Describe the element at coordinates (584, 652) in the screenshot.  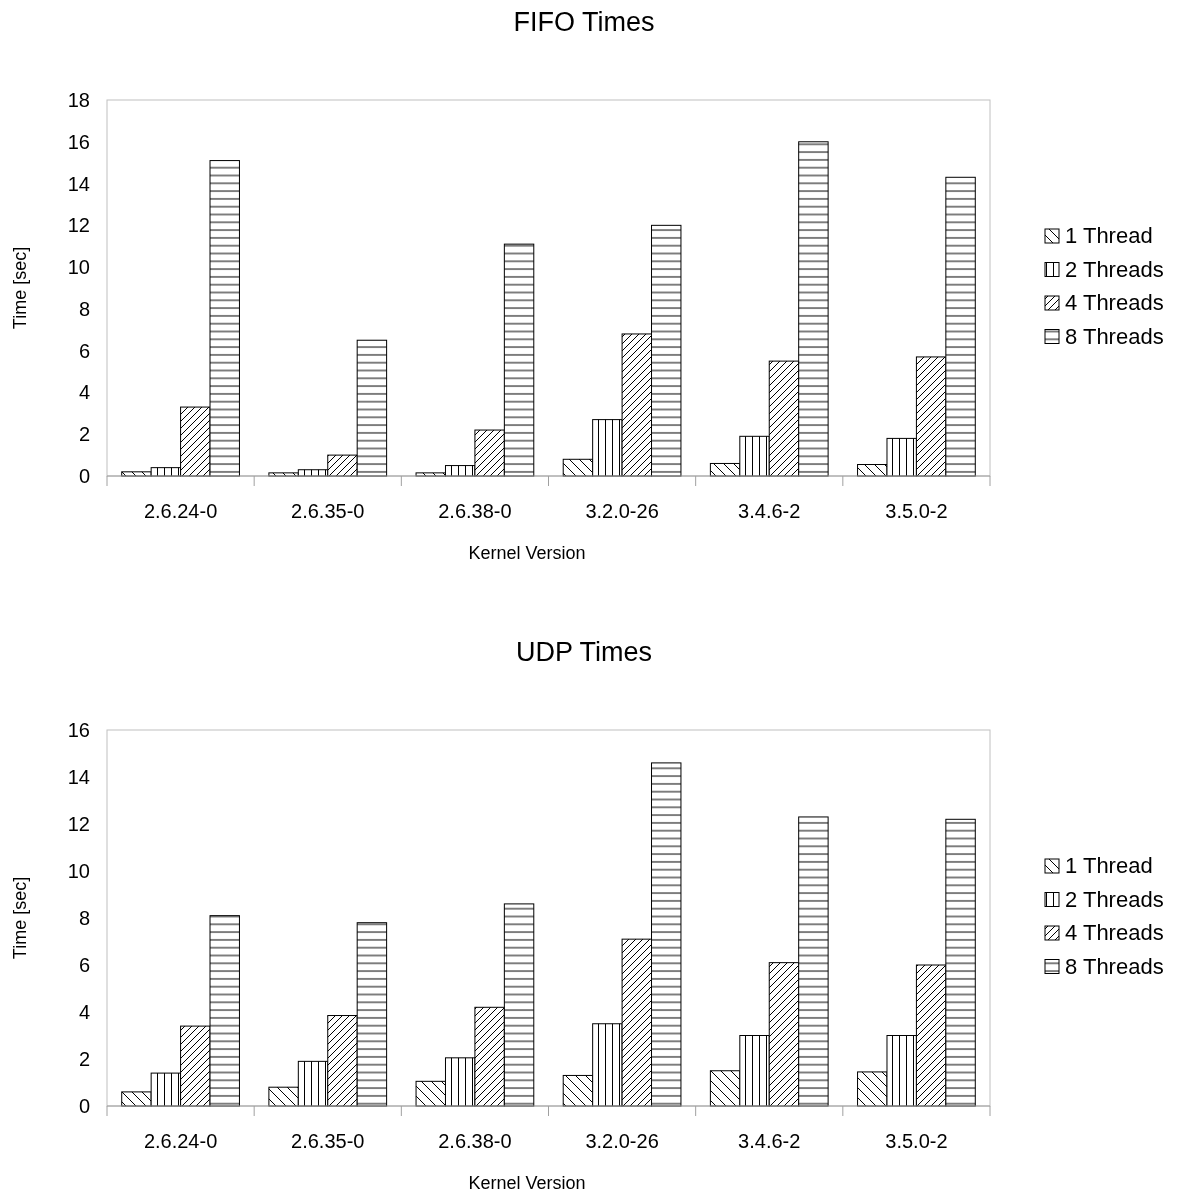
I see `chart-title: UDP Times` at that location.